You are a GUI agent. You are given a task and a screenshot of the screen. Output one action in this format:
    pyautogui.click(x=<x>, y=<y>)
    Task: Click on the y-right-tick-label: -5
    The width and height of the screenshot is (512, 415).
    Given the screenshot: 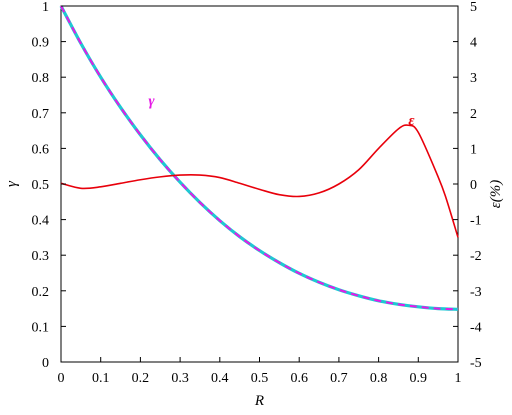 What is the action you would take?
    pyautogui.click(x=476, y=363)
    